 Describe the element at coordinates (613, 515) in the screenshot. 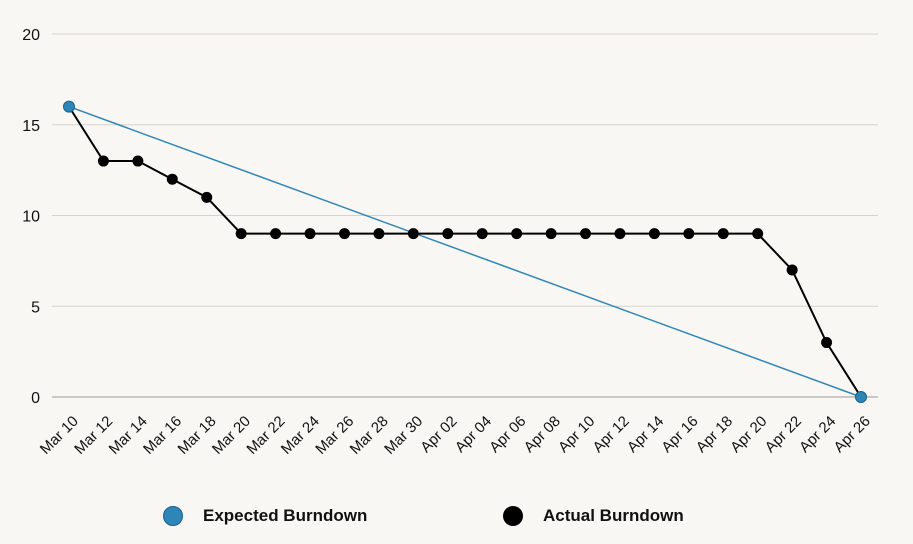

I see `legend-label-actual: Actual Burndown` at that location.